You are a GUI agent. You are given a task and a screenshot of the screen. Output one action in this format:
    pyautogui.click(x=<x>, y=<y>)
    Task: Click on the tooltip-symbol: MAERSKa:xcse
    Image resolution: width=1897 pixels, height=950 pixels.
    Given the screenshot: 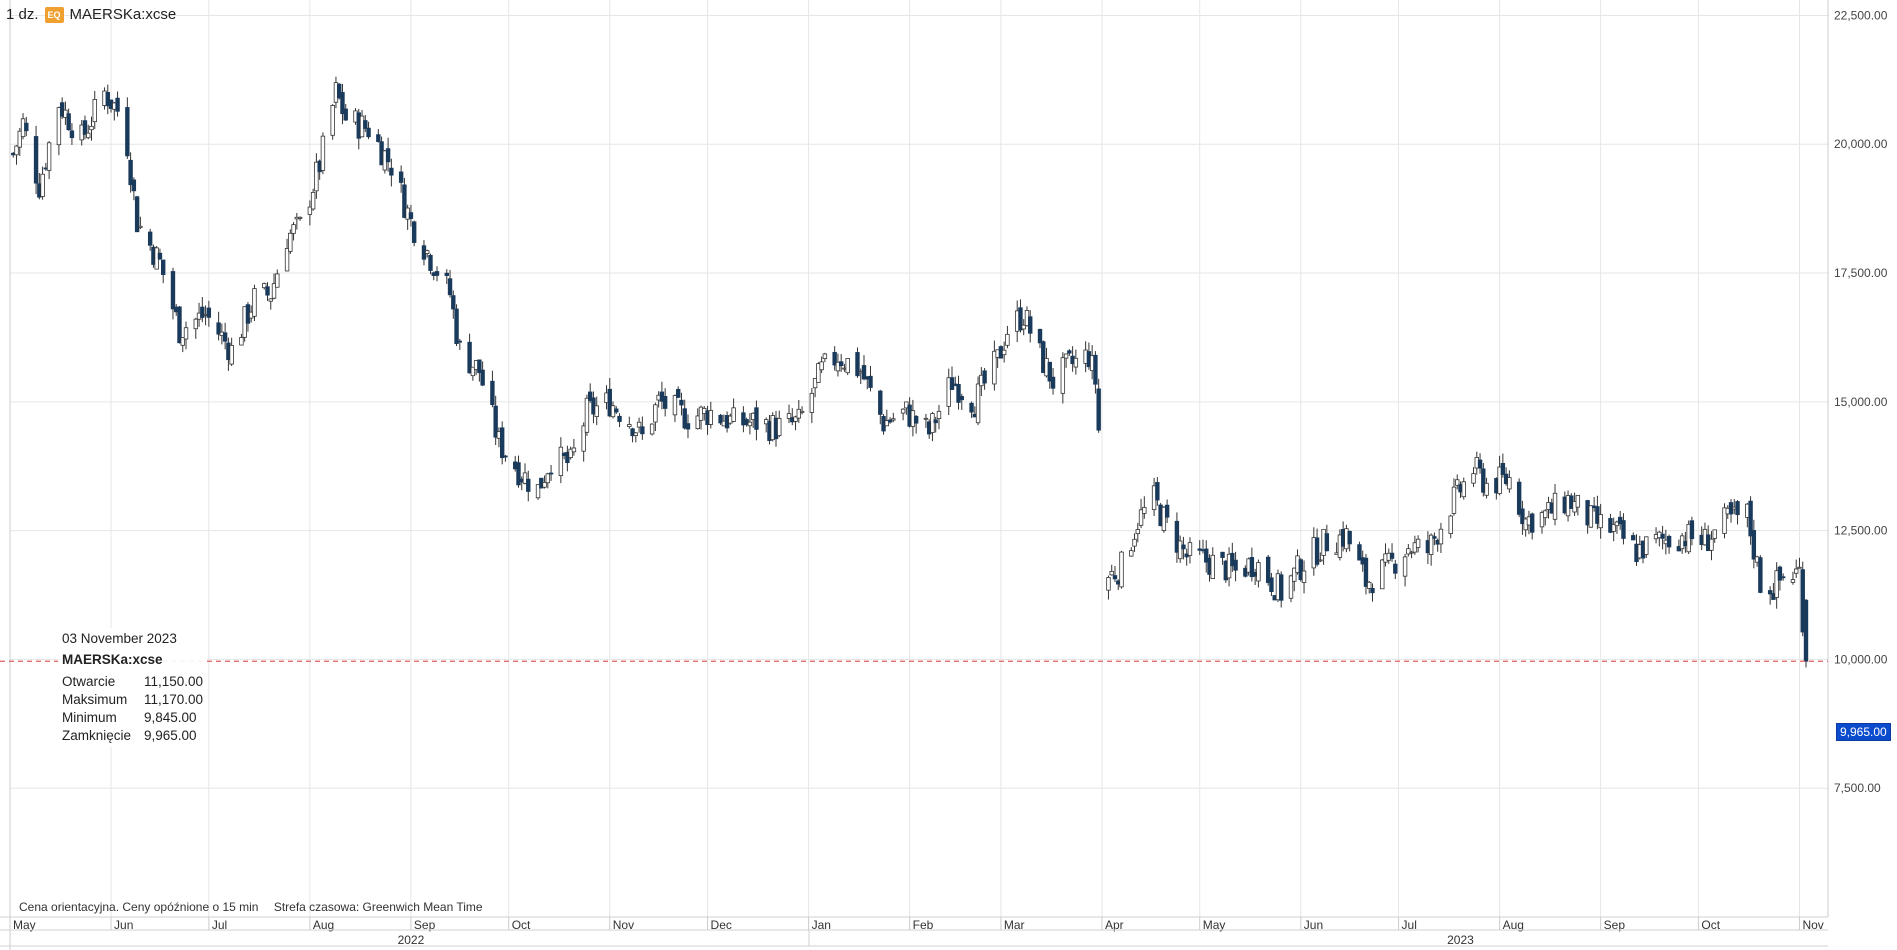 What is the action you would take?
    pyautogui.click(x=112, y=659)
    